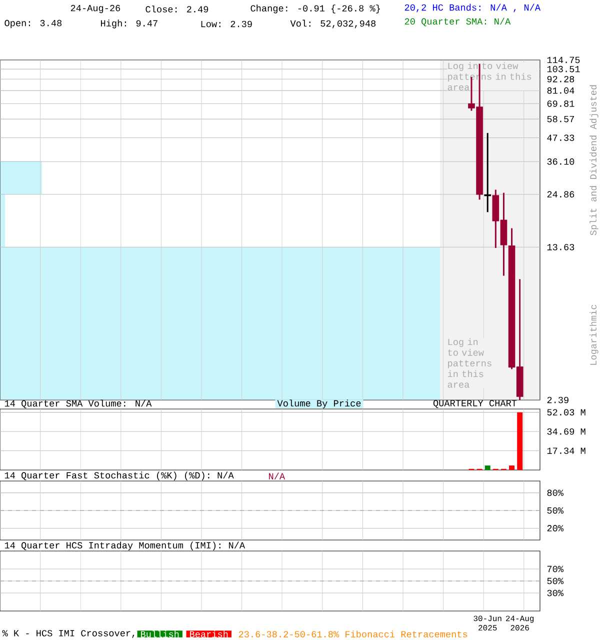  I want to click on chart-title: 14 Quarter HCS Intraday Momentum (IMI): N/A, so click(125, 546).